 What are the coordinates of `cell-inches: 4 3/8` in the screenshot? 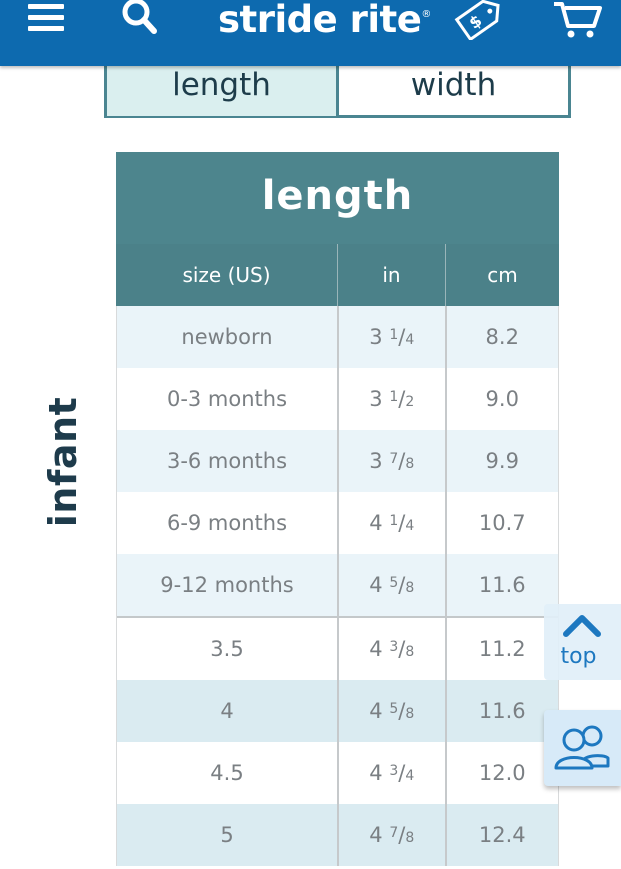 It's located at (391, 649).